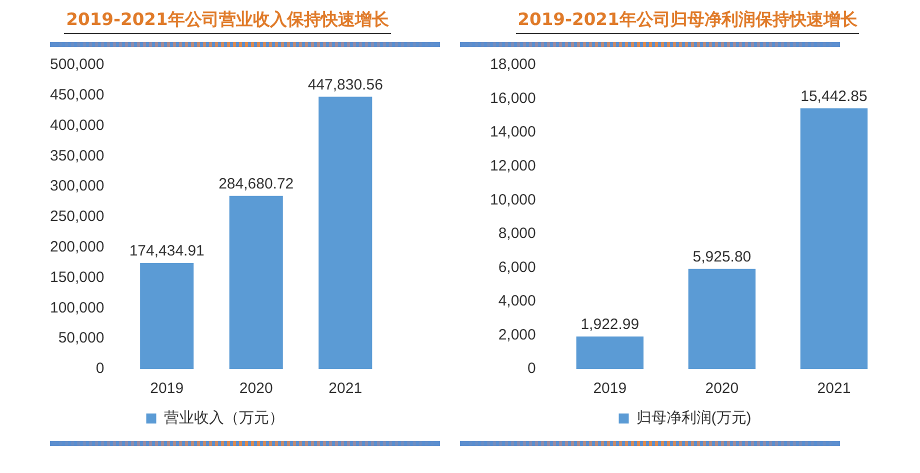 The height and width of the screenshot is (473, 920). Describe the element at coordinates (77, 307) in the screenshot. I see `y-tick-label: 100,000` at that location.